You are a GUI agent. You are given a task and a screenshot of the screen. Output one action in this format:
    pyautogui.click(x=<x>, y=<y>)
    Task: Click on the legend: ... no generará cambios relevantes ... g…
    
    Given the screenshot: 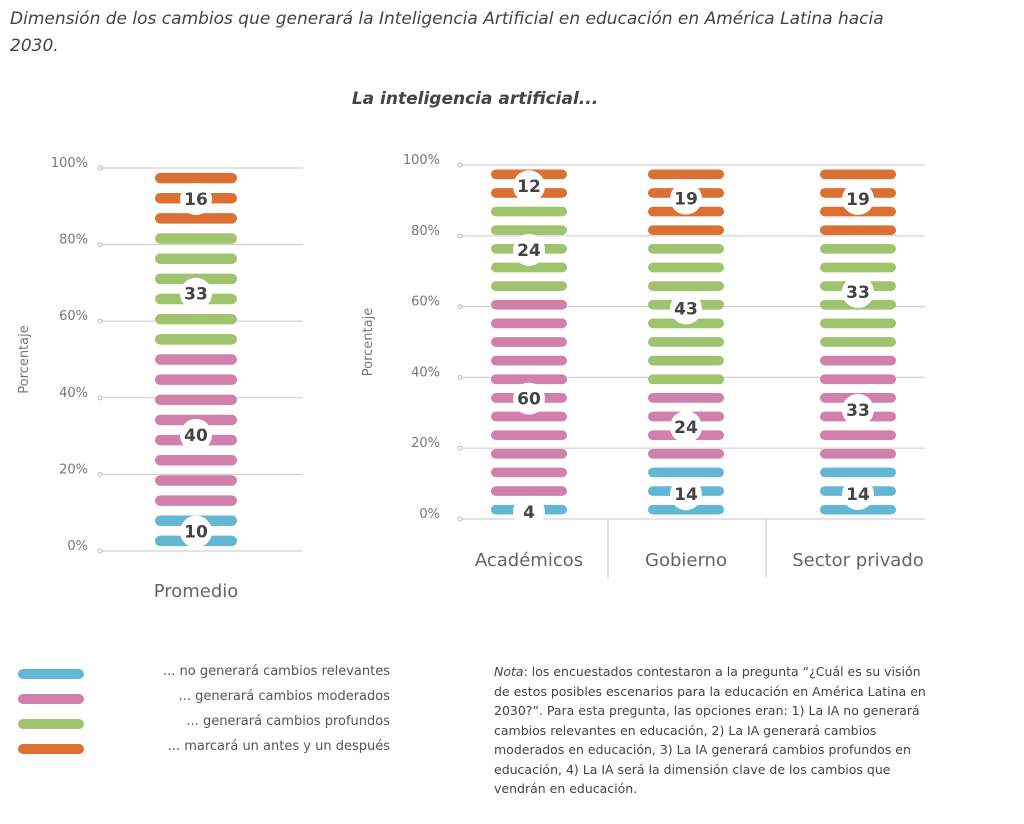 What is the action you would take?
    pyautogui.click(x=200, y=712)
    